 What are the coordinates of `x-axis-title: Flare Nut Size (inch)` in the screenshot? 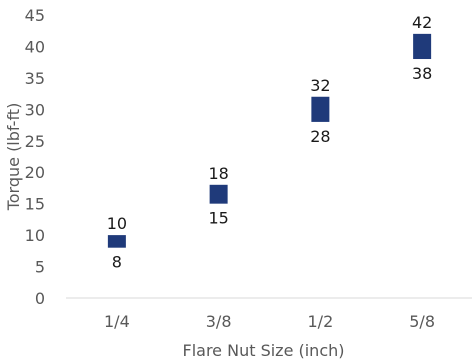 It's located at (263, 350).